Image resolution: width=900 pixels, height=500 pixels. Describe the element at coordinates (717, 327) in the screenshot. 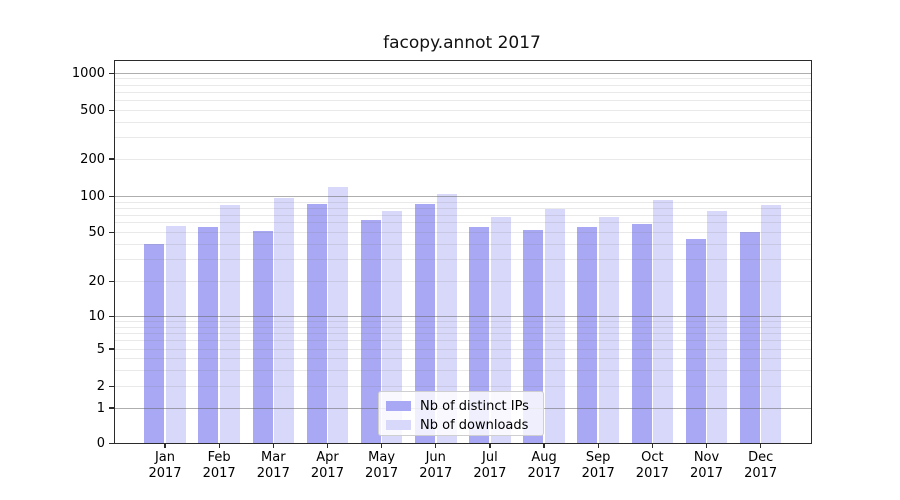

I see `bar-downloads-nov` at that location.